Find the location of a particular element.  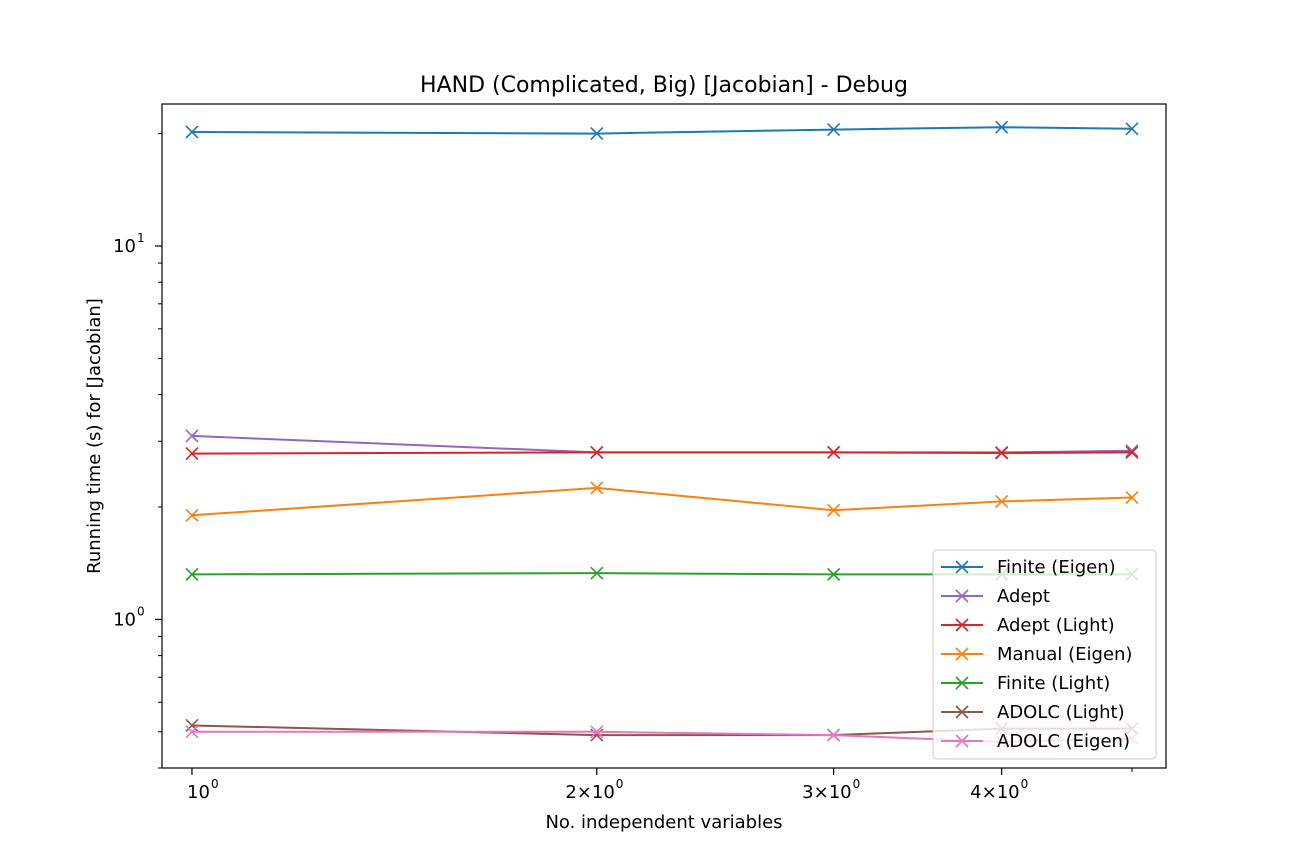

legend-item: ADOLC (Eigen) is located at coordinates (1035, 741).